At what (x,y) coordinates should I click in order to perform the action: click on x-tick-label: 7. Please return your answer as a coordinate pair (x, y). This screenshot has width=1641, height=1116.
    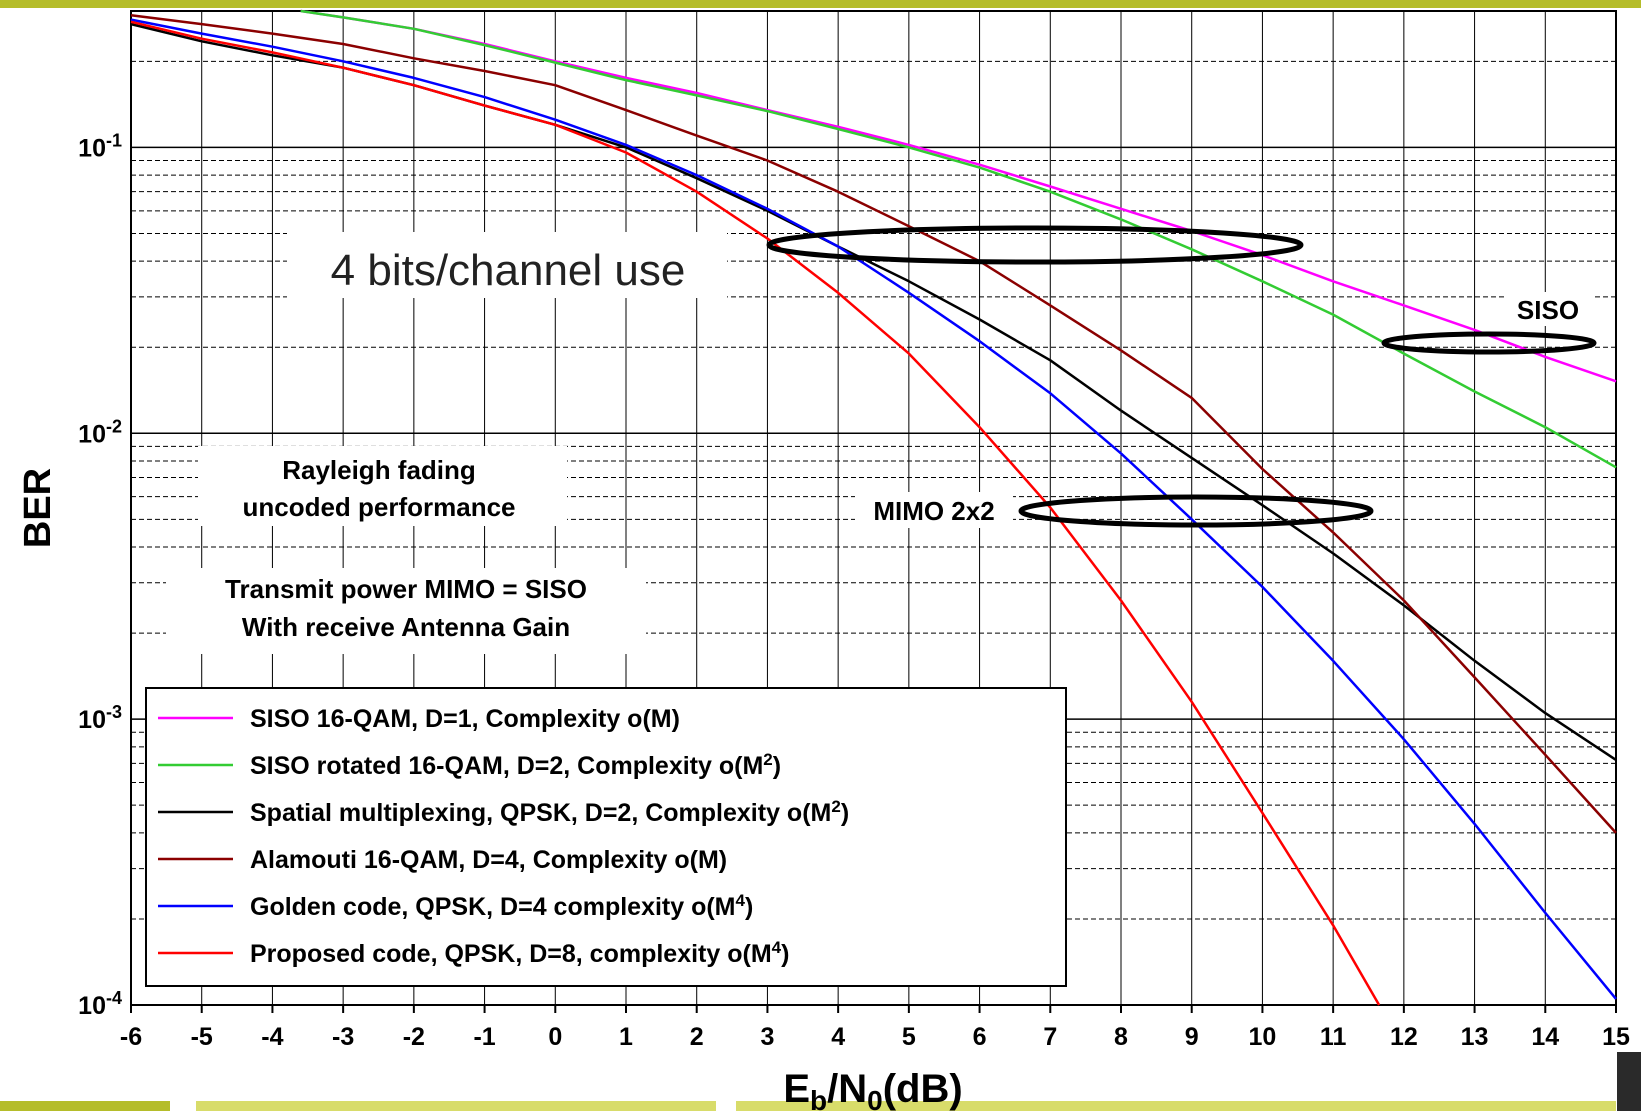
    Looking at the image, I should click on (1050, 1037).